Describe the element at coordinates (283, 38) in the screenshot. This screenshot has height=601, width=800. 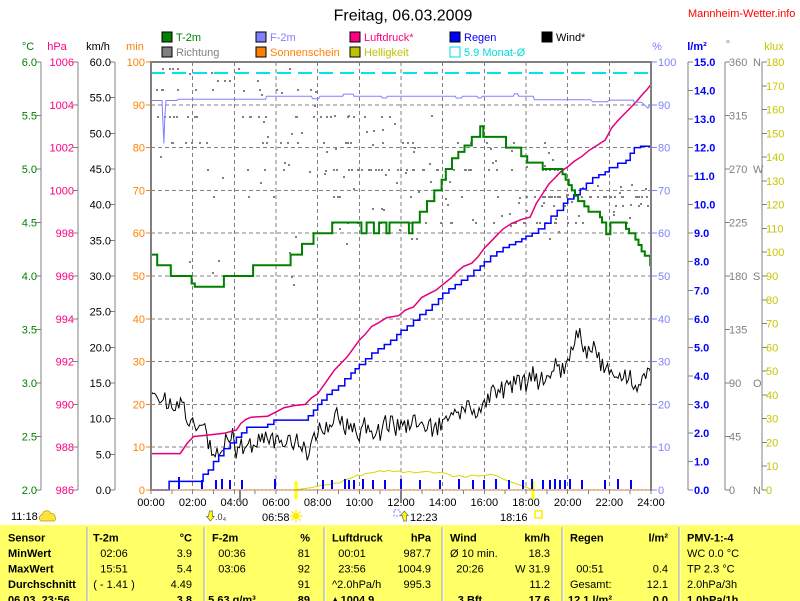
I see `svg-text: F-2m` at that location.